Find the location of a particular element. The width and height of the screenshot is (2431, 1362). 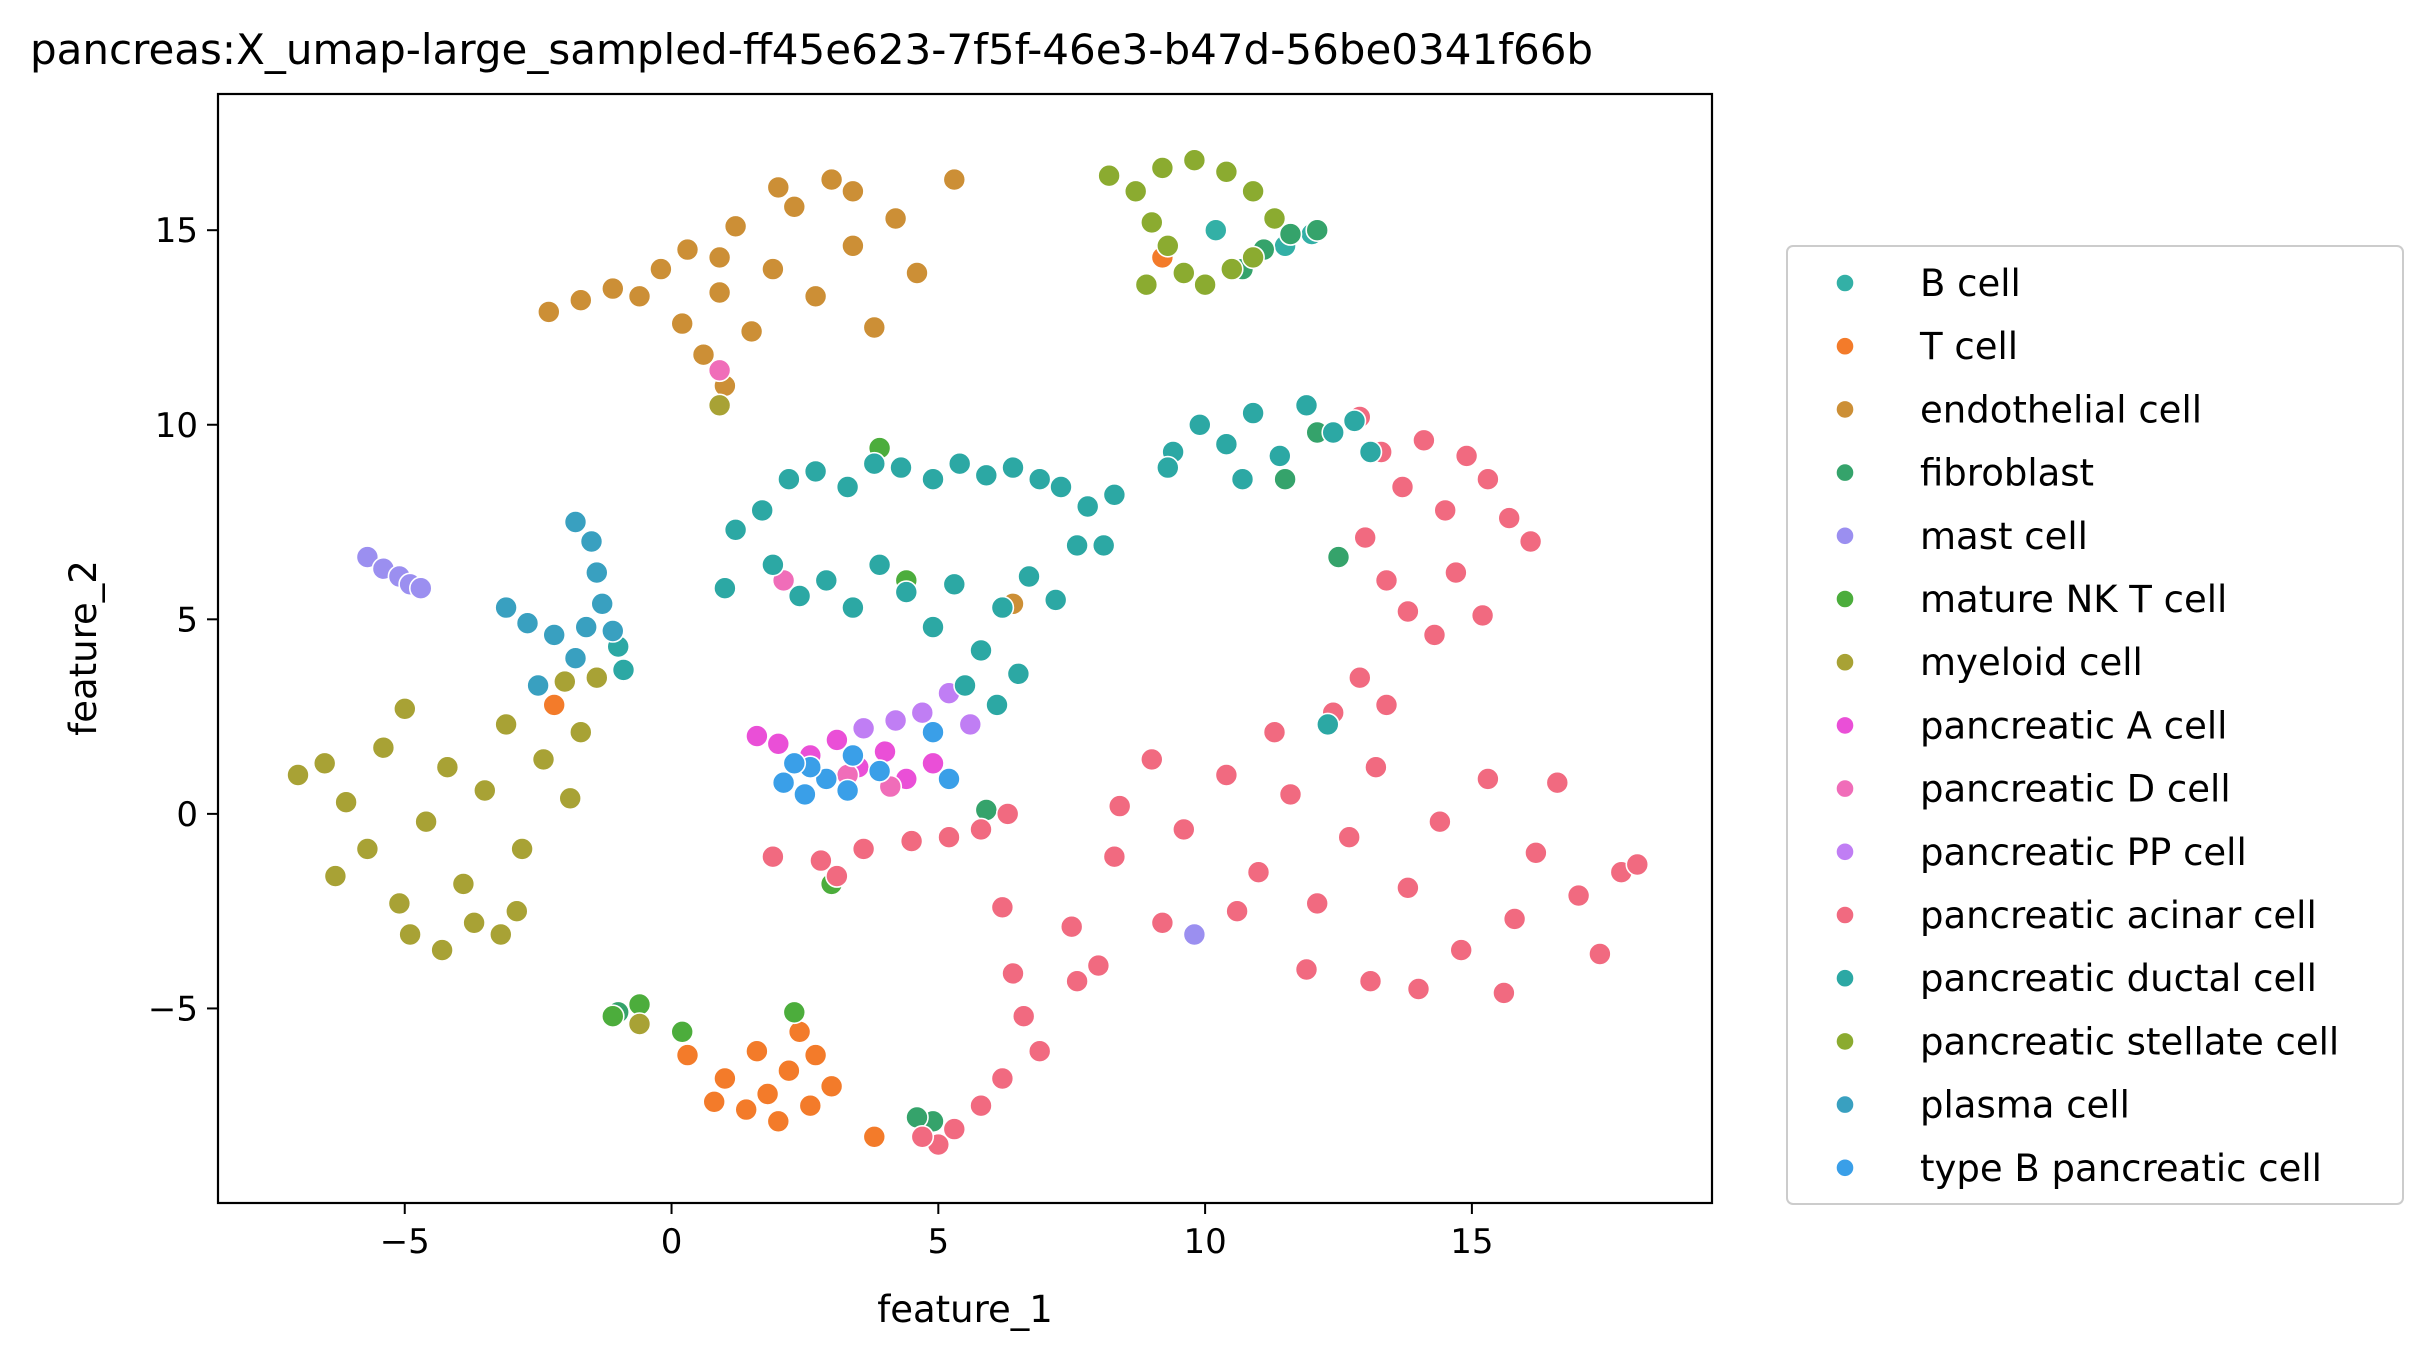

legend-label: pancreatic A cell is located at coordinates (2073, 725).